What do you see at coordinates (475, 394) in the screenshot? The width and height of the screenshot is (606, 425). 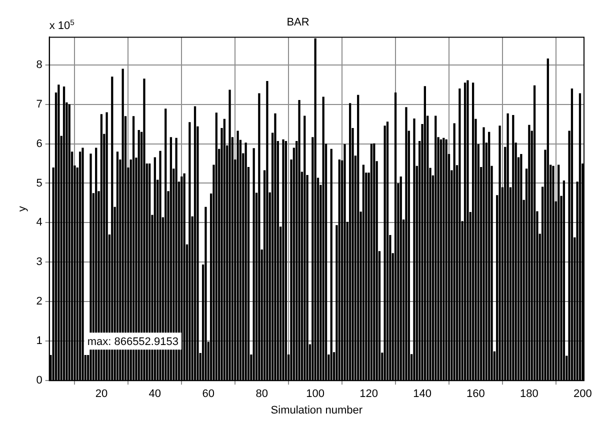 I see `x-tick-label: 160` at bounding box center [475, 394].